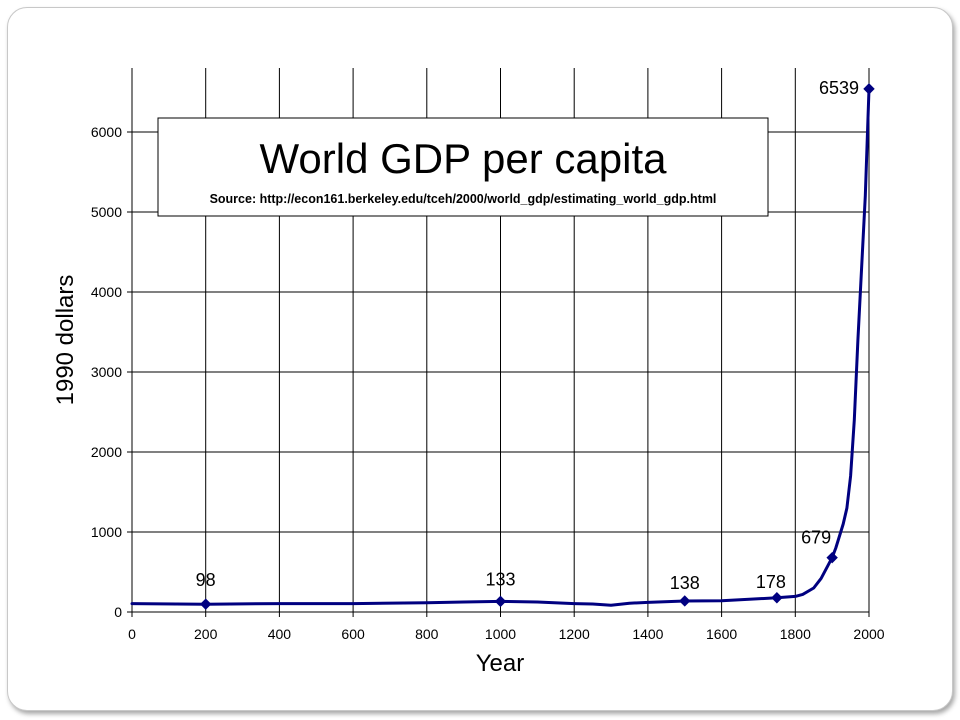 This screenshot has height=720, width=960. I want to click on data-label-2000: 6539, so click(839, 88).